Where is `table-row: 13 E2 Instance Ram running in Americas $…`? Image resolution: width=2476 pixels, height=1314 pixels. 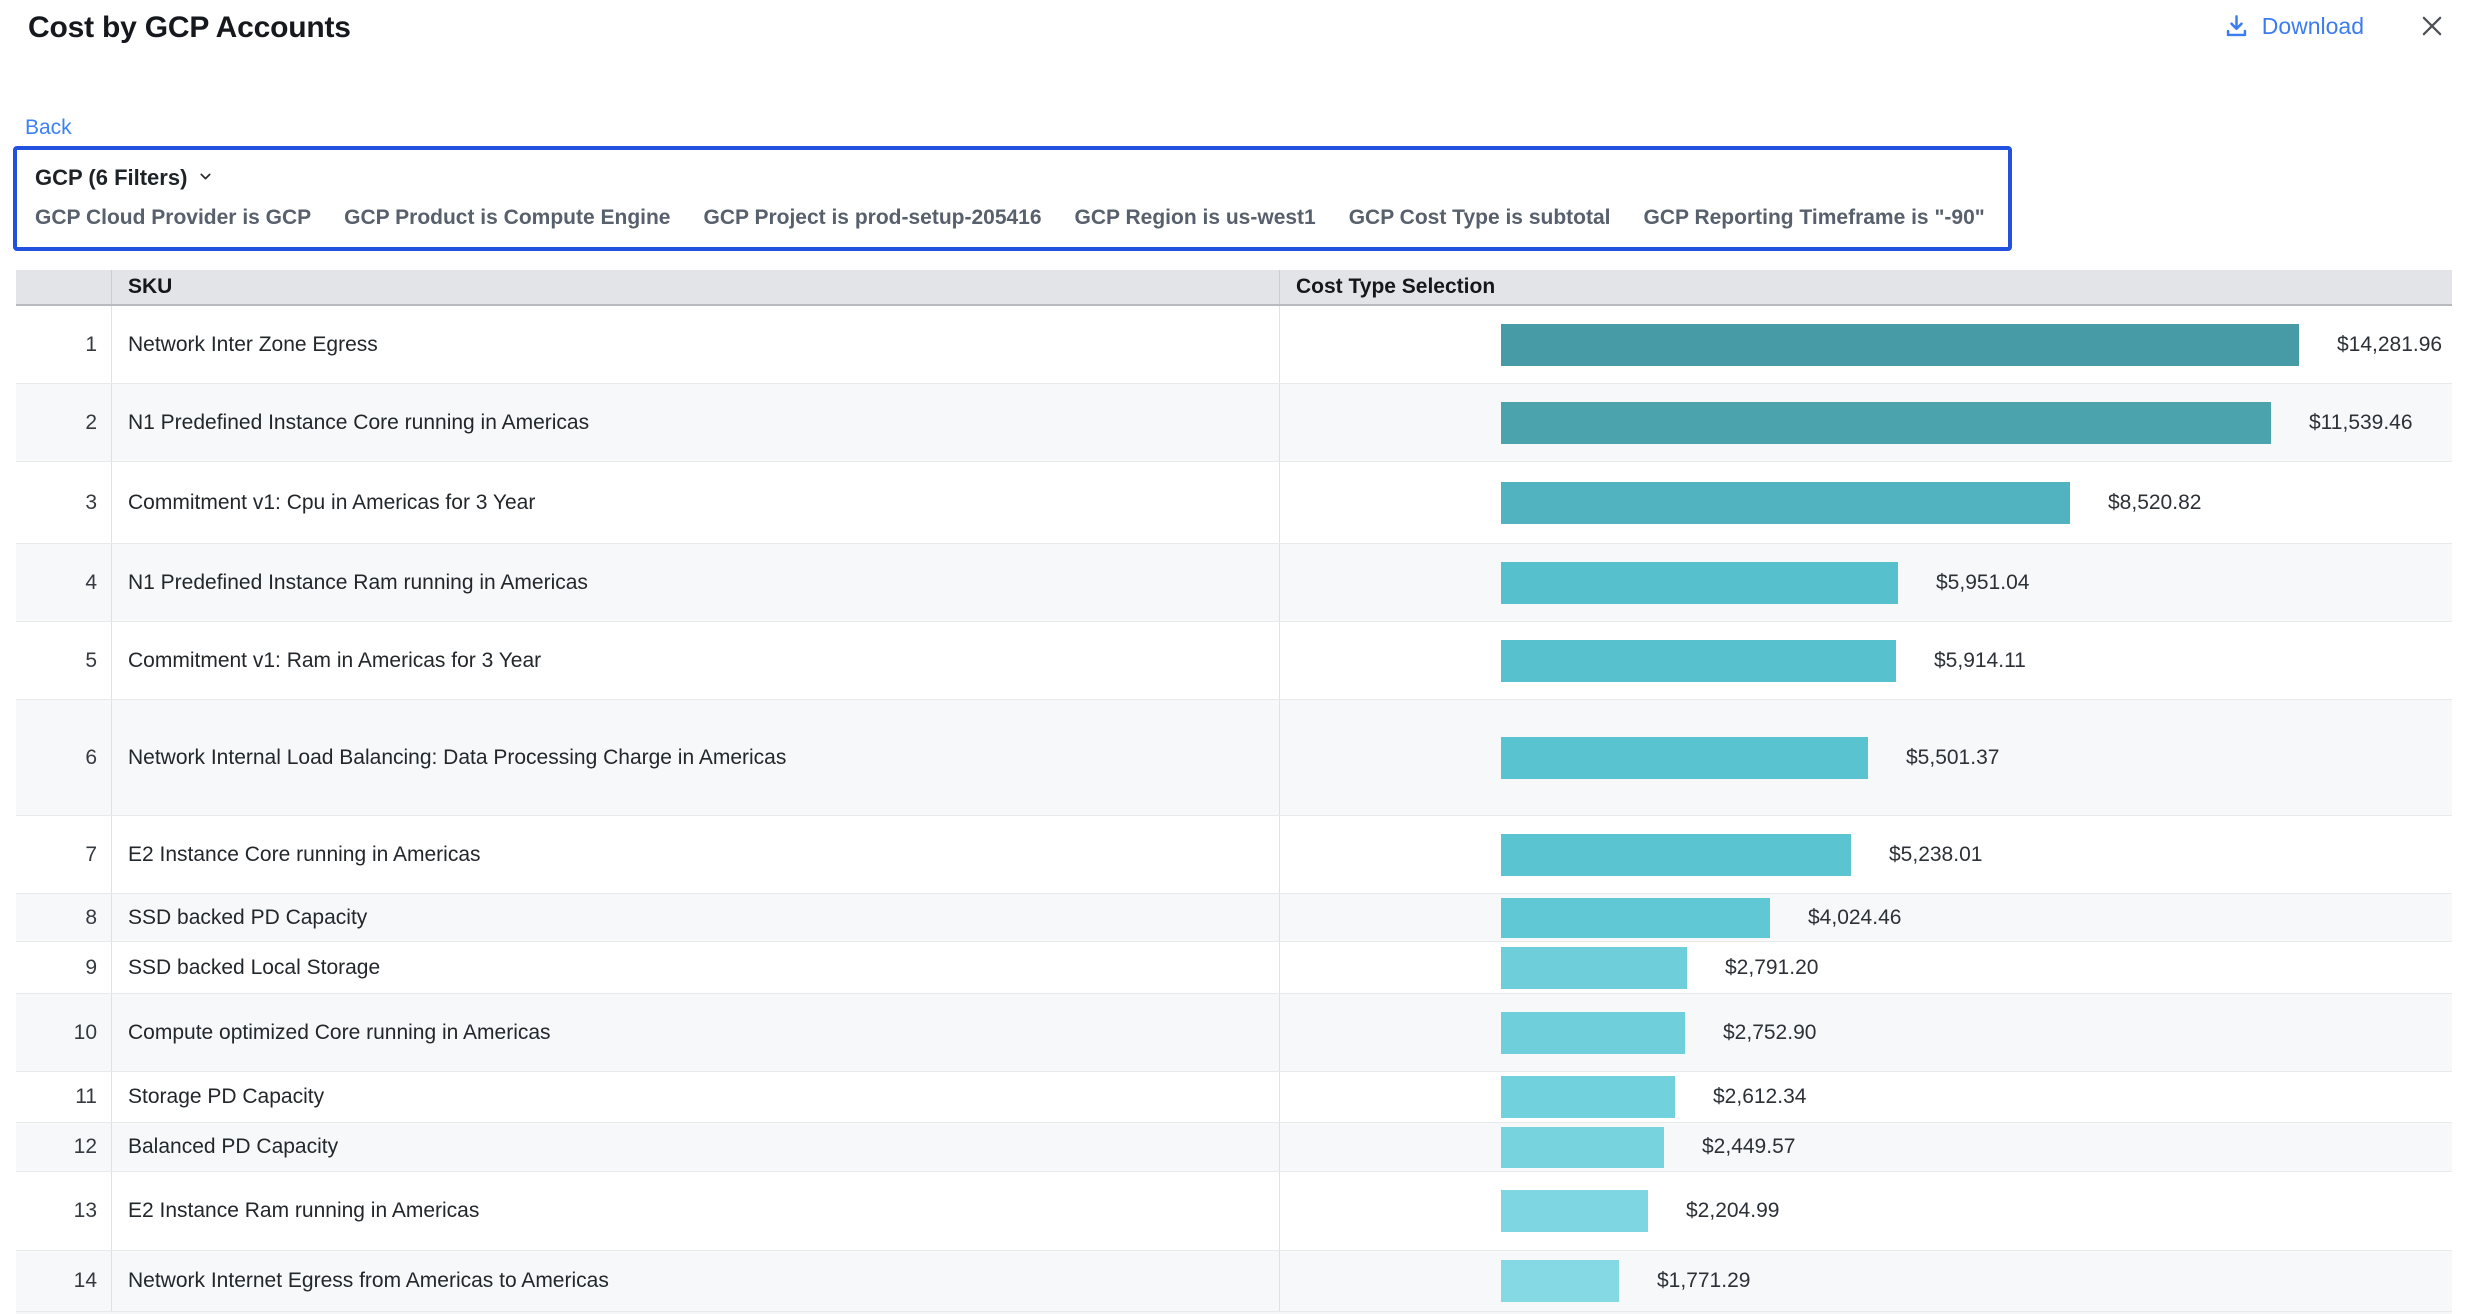
table-row: 13 E2 Instance Ram running in Americas $… is located at coordinates (1234, 1211).